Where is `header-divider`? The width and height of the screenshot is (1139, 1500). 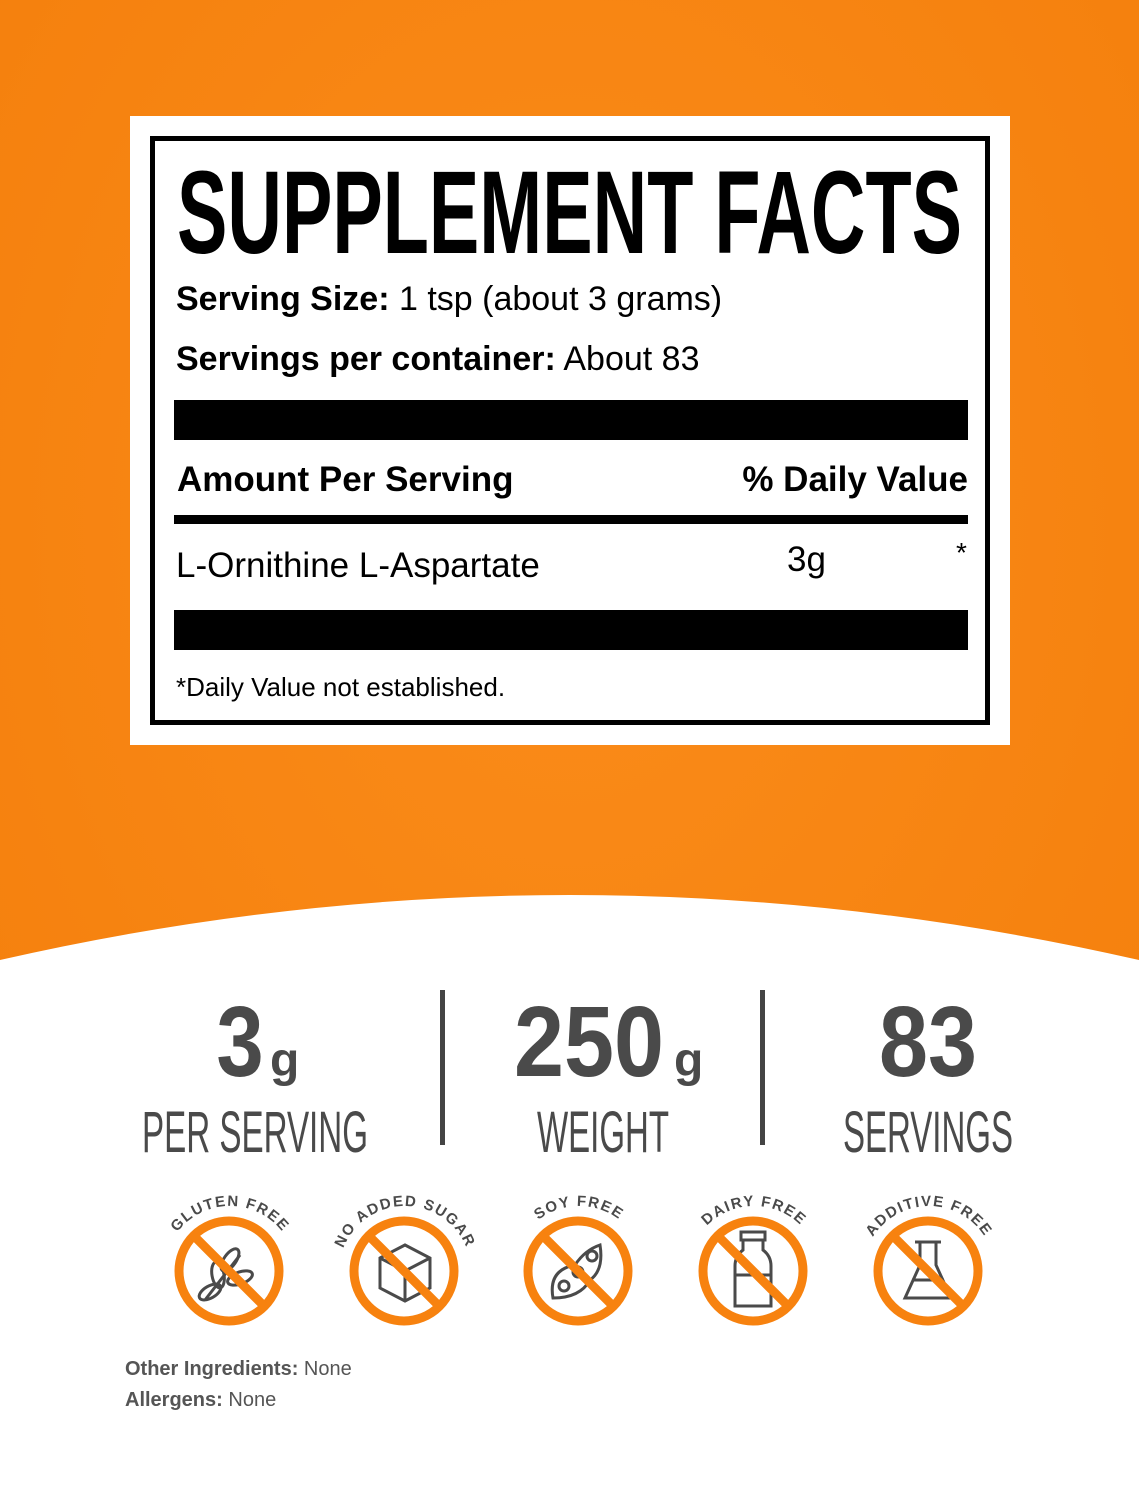
header-divider is located at coordinates (571, 519).